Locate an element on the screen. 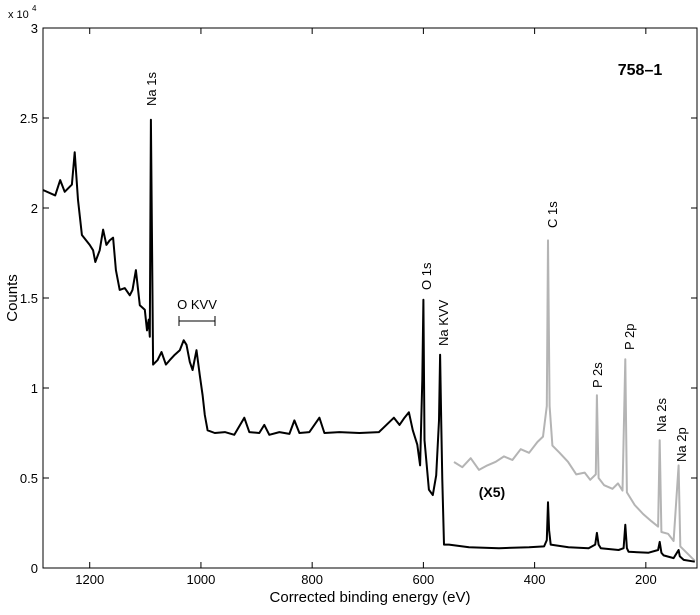 The image size is (700, 615). peak-label: Na 2p is located at coordinates (681, 444).